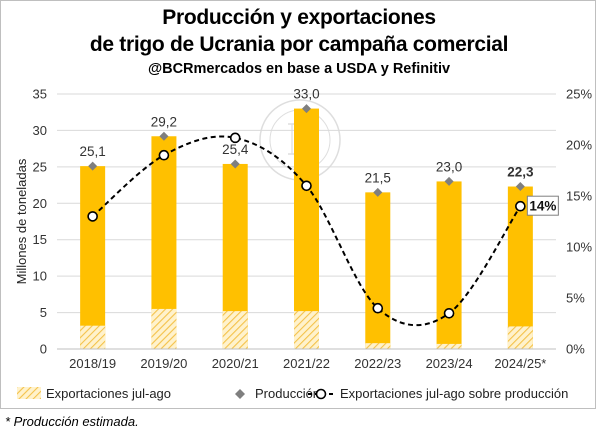 This screenshot has height=433, width=598. I want to click on chart-subtitle: @BCRmercados en base a USDA y Refinitiv, so click(299, 69).